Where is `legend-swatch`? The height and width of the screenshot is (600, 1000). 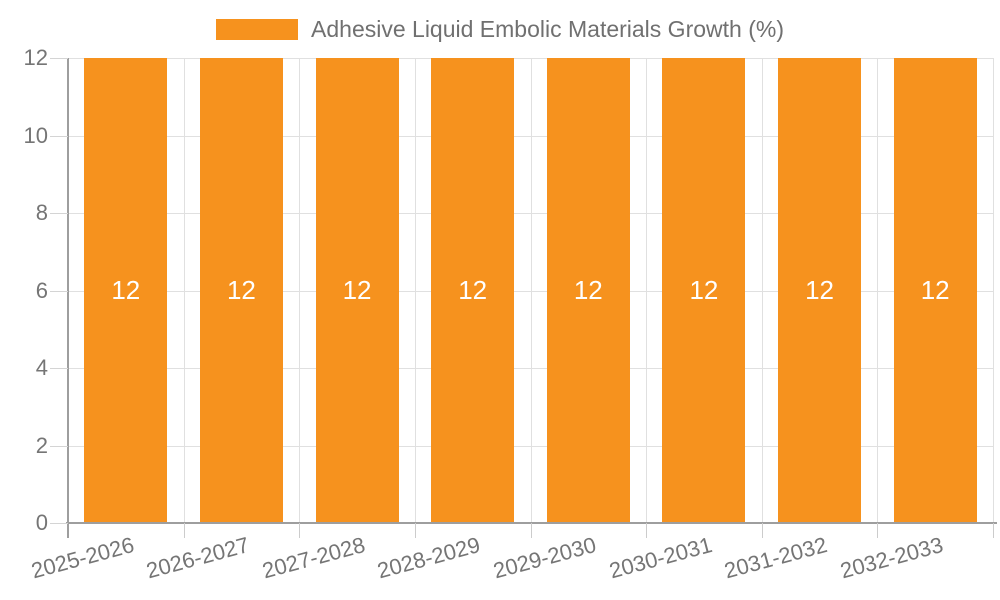
legend-swatch is located at coordinates (257, 29).